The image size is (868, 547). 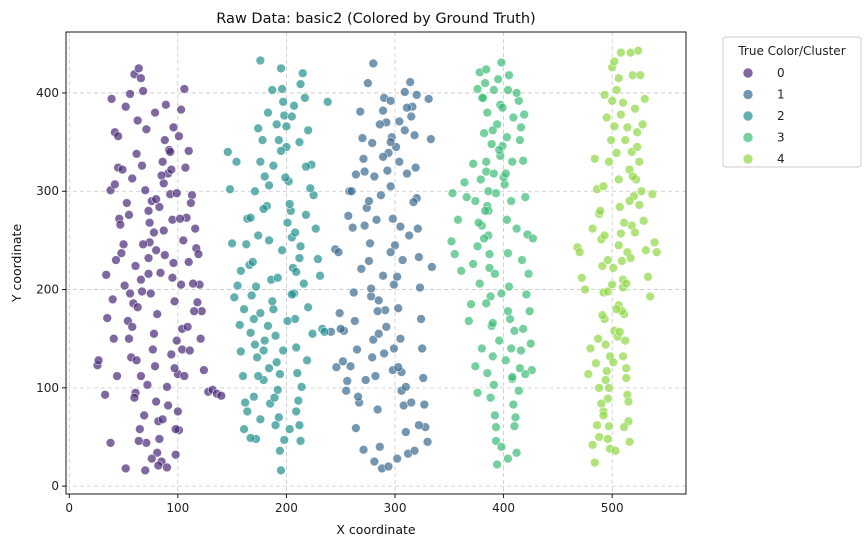 What do you see at coordinates (763, 116) in the screenshot?
I see `legend-items: 0 1 2 3 4` at bounding box center [763, 116].